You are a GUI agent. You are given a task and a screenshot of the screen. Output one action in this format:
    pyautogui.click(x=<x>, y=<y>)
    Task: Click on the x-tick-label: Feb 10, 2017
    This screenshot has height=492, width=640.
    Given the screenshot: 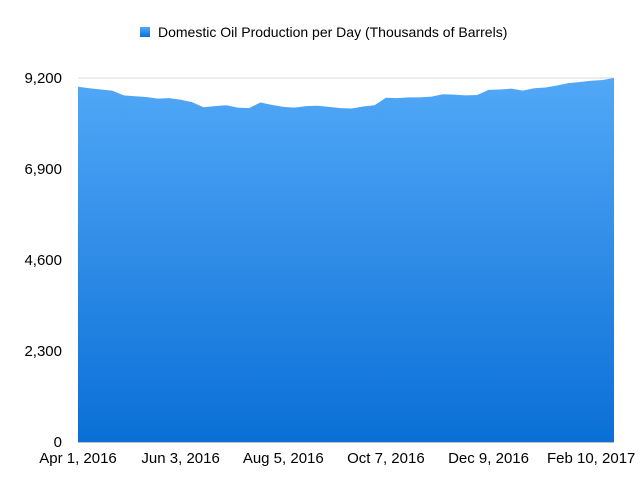 What is the action you would take?
    pyautogui.click(x=591, y=458)
    